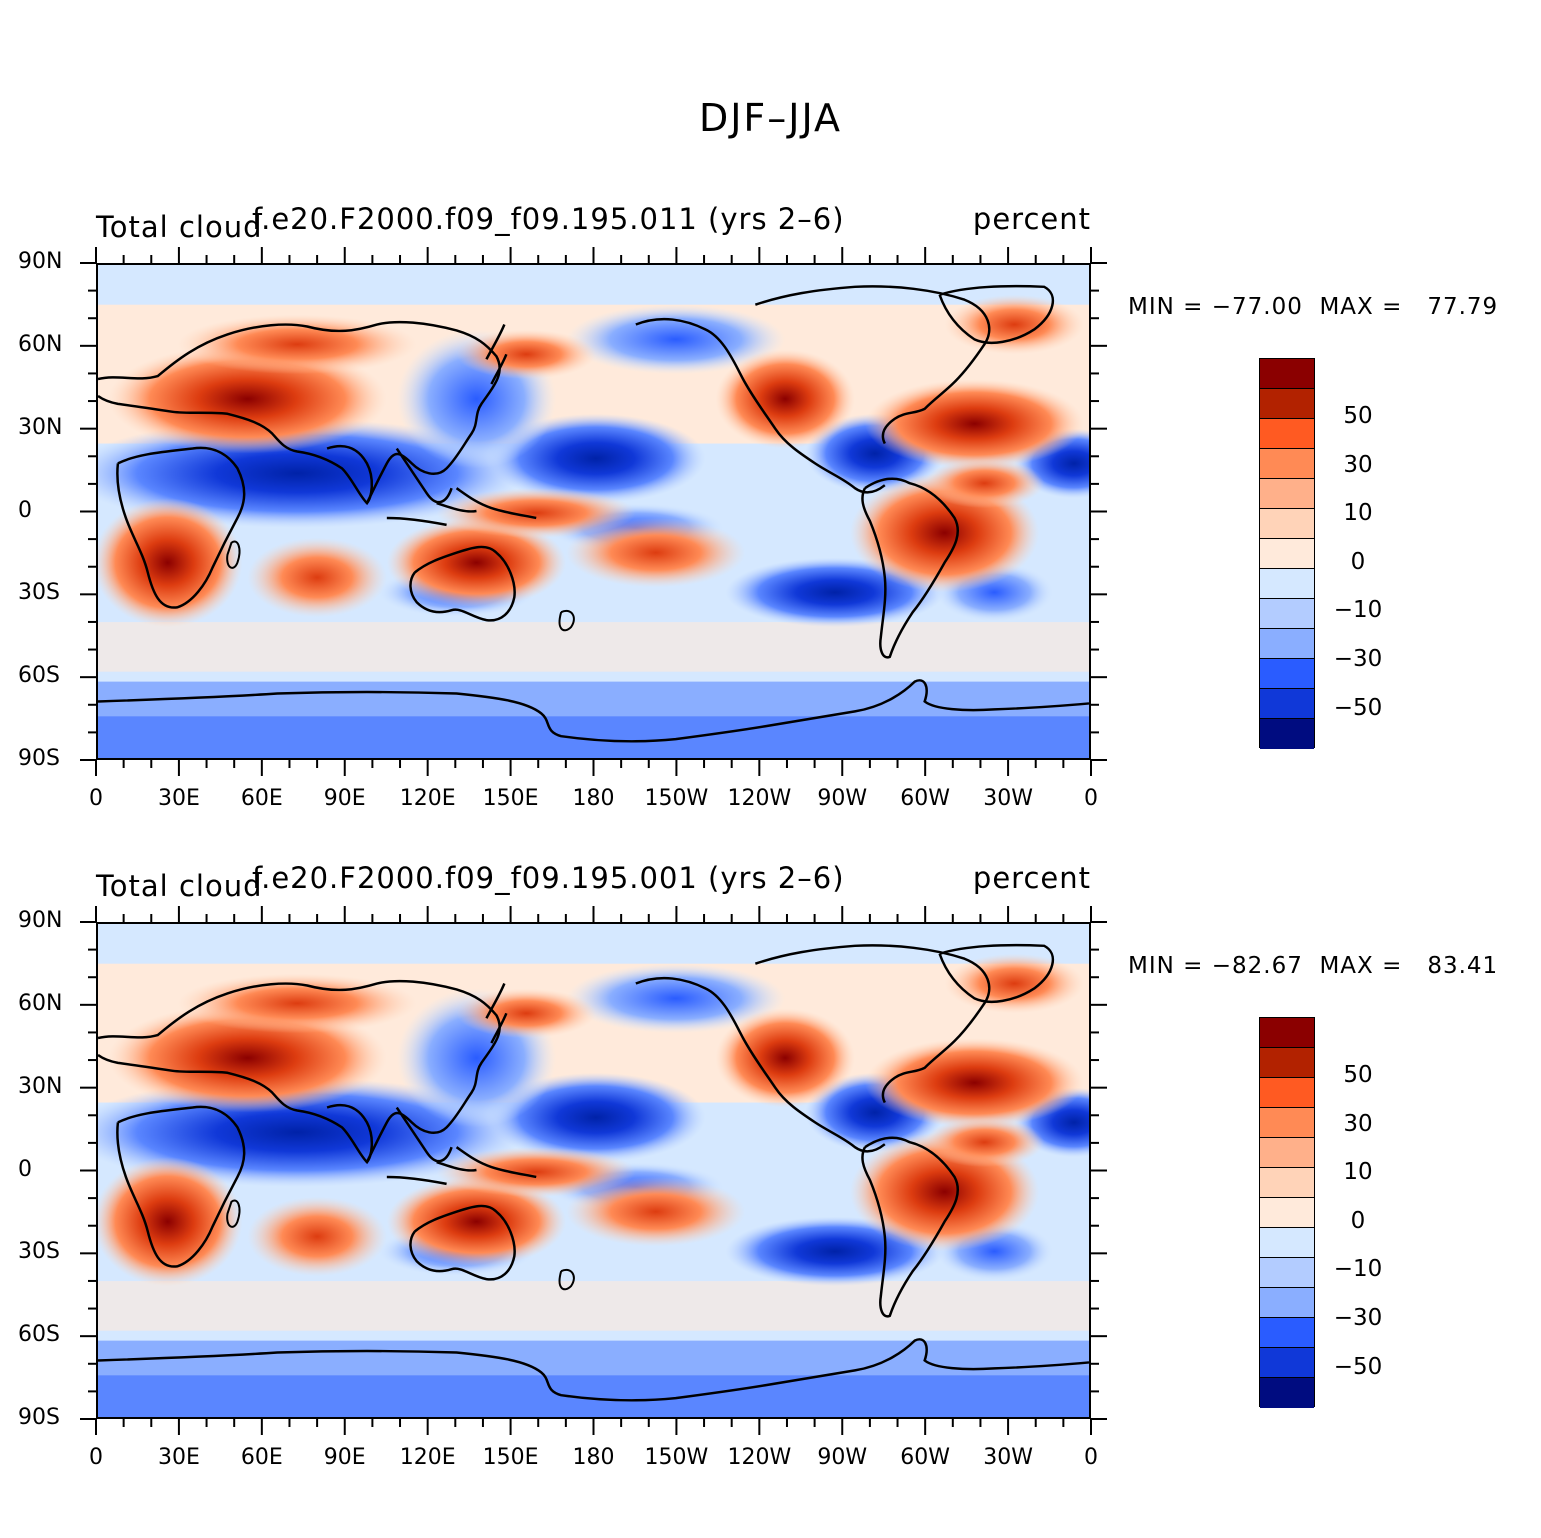 The image size is (1541, 1538). Describe the element at coordinates (548, 219) in the screenshot. I see `panel-center-label: f.e20.F2000.f09_f09.195.011 (yrs 2–6)` at that location.